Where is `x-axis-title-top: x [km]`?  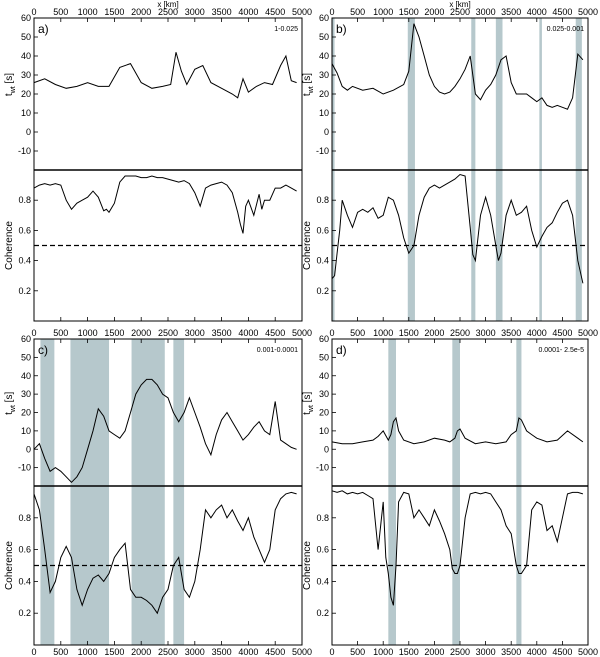
x-axis-title-top: x [km] is located at coordinates (459, 4).